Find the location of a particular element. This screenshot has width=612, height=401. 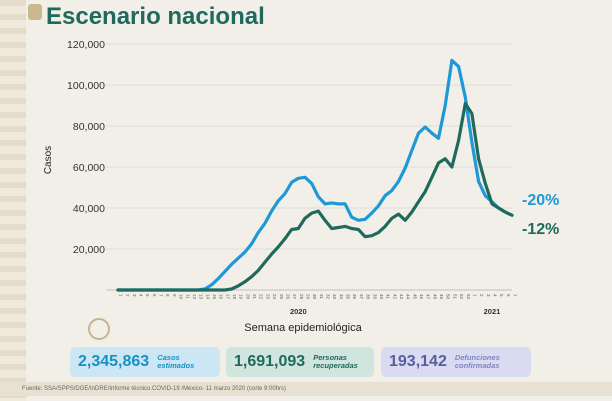

x-tick-label: 9 is located at coordinates (174, 295).